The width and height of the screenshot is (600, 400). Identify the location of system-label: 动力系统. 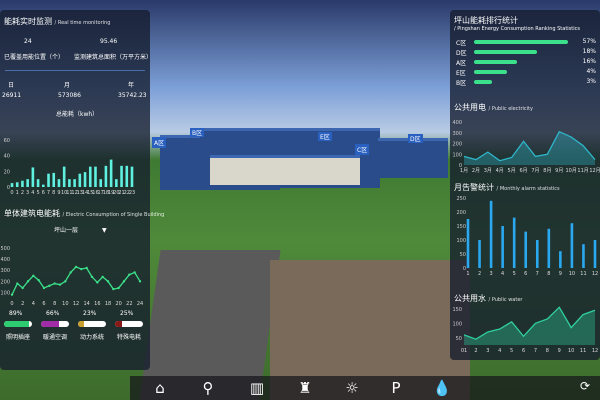
(92, 337).